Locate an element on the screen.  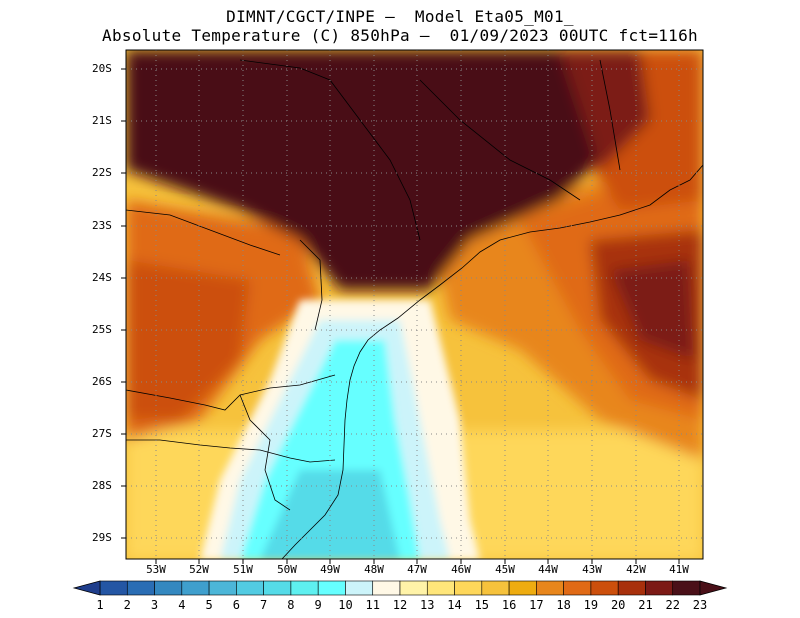
colorbar-label: 1 is located at coordinates (100, 605).